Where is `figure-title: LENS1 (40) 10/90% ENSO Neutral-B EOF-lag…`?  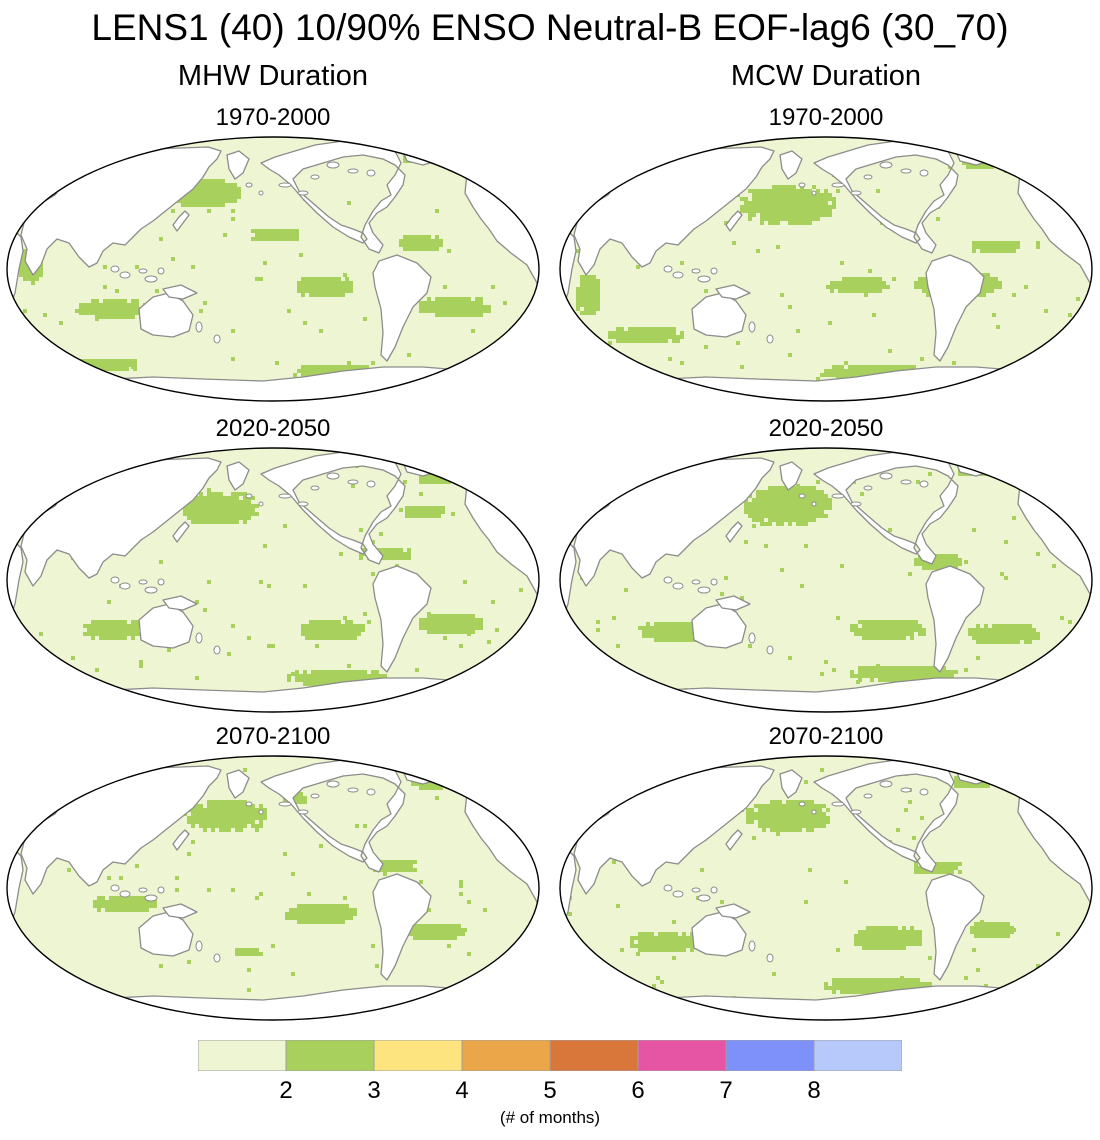 figure-title: LENS1 (40) 10/90% ENSO Neutral-B EOF-lag… is located at coordinates (550, 27).